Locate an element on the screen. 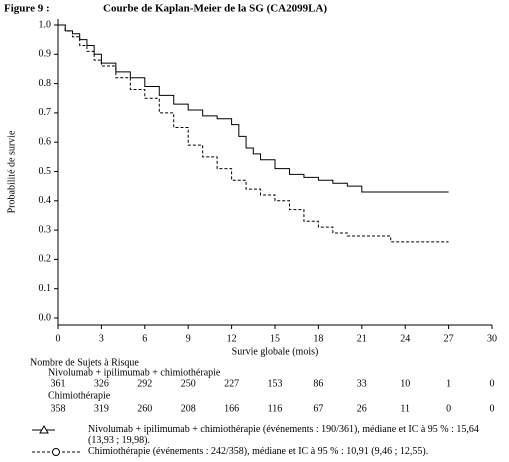 This screenshot has width=509, height=462. risk-count: 153 is located at coordinates (275, 383).